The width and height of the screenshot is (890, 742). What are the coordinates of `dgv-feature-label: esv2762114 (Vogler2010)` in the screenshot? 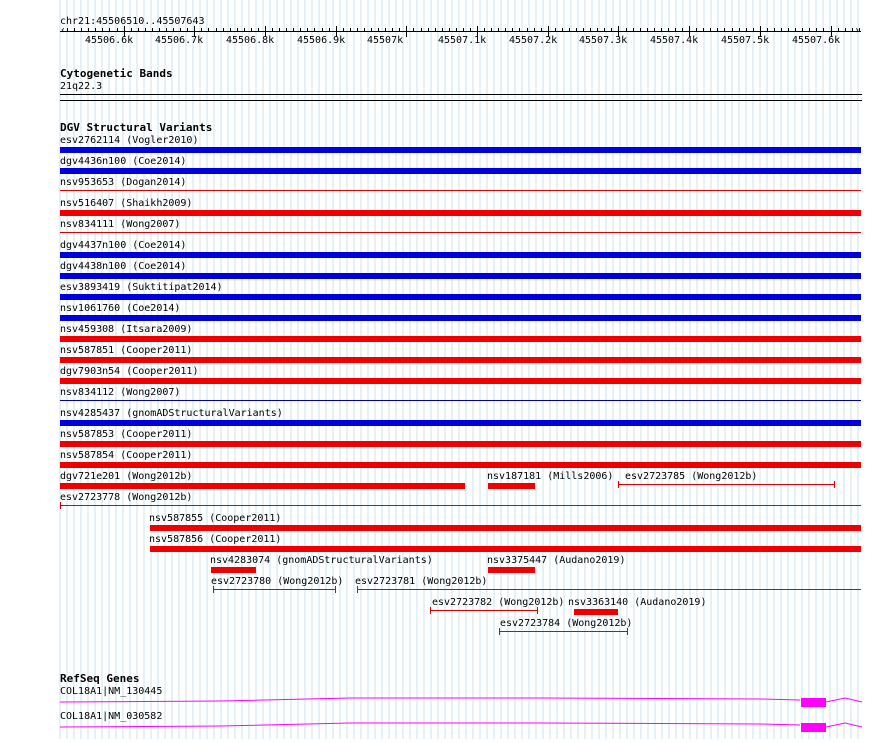 It's located at (129, 140).